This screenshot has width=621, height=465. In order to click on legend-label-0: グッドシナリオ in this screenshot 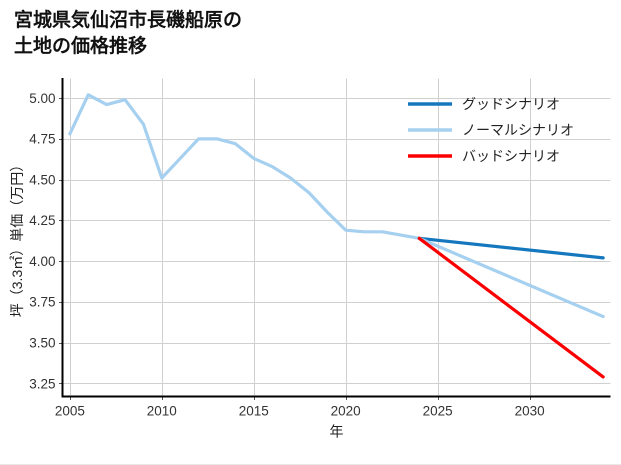, I will do `click(511, 104)`.